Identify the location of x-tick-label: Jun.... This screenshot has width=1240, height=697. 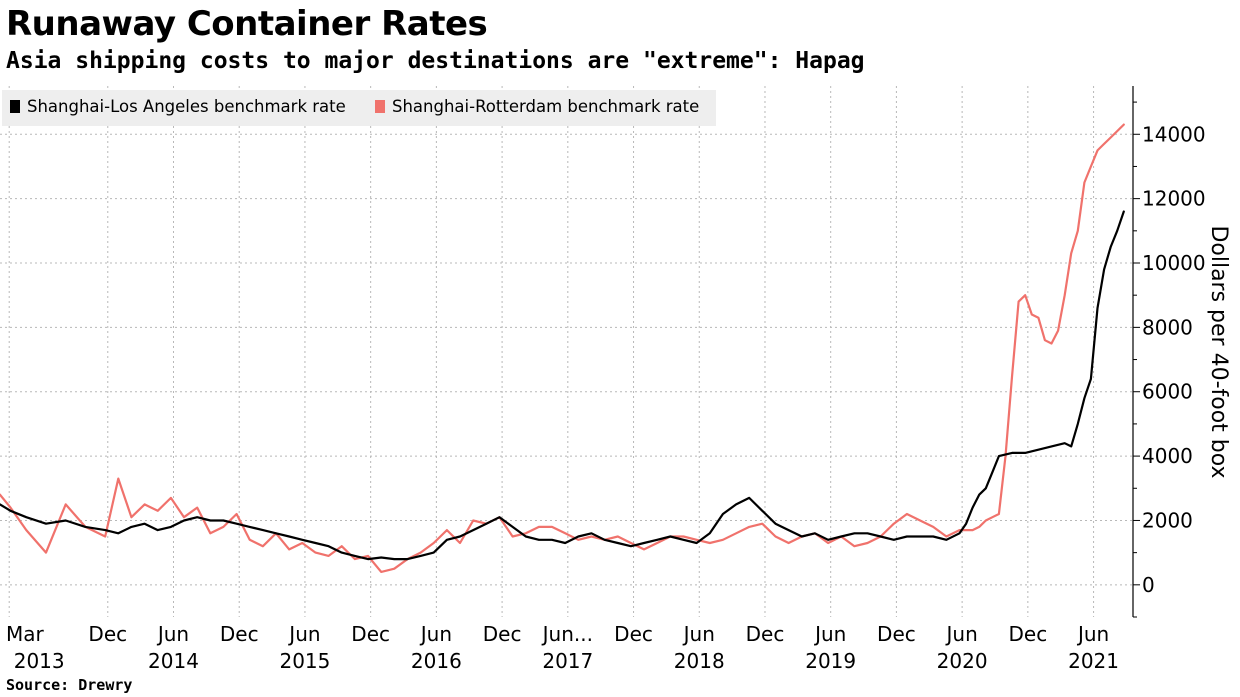
(567, 634).